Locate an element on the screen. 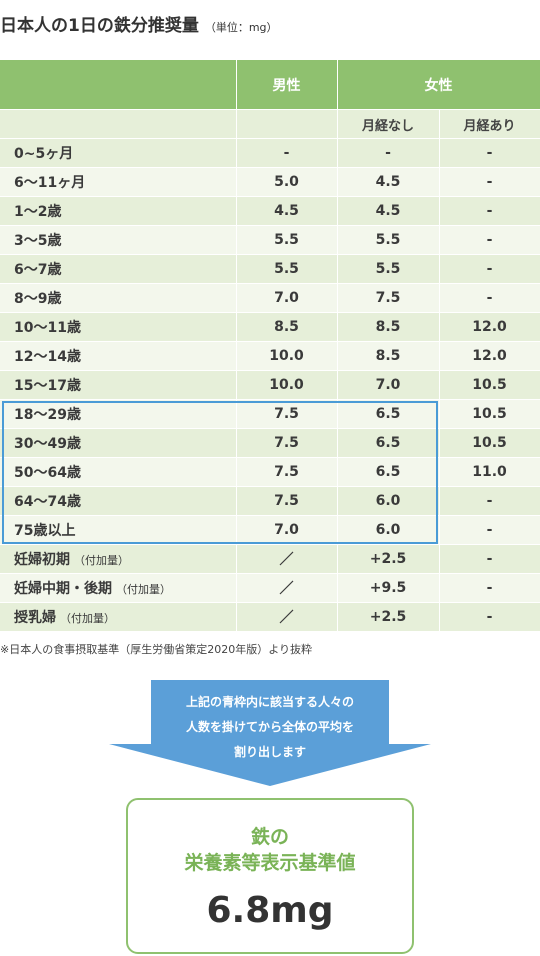 The image size is (540, 956). subheader-no-menses: 月経なし is located at coordinates (388, 124).